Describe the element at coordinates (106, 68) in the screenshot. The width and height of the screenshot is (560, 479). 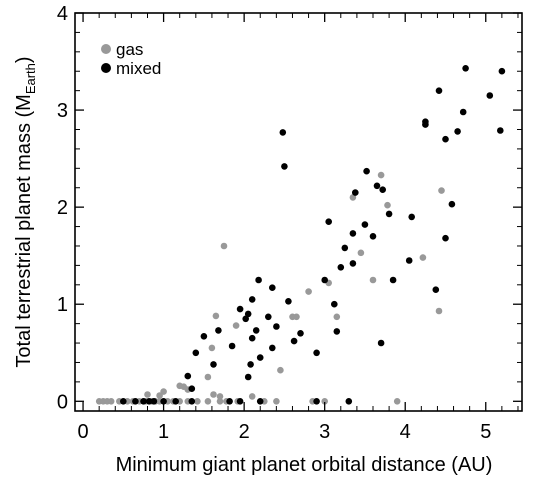
I see `legend-marker-mixed` at that location.